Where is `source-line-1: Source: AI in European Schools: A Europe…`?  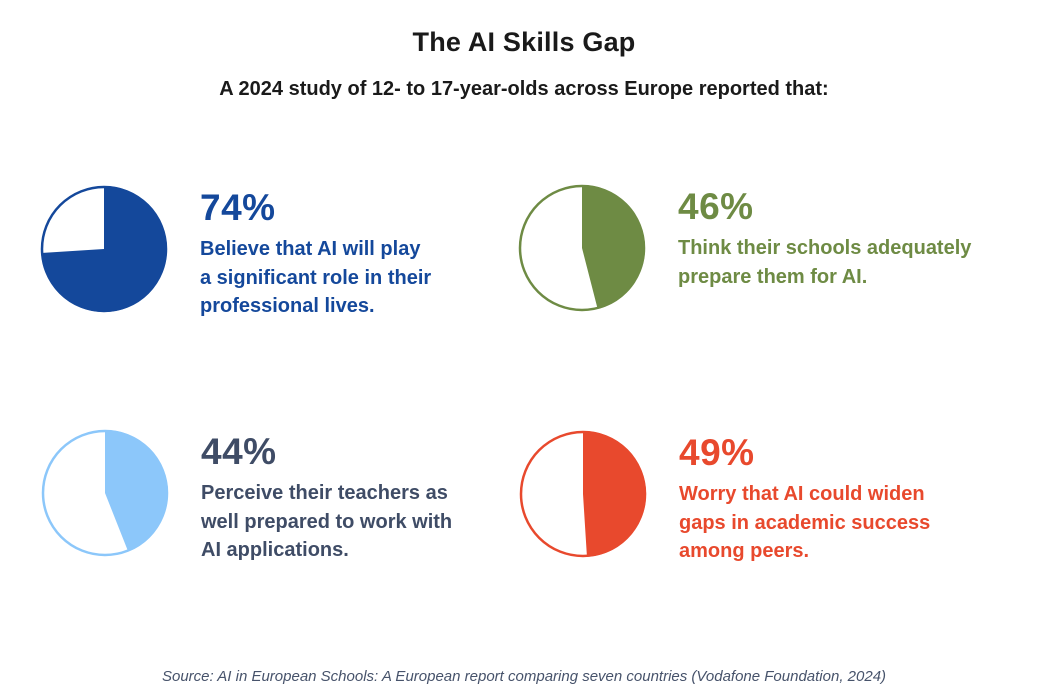 source-line-1: Source: AI in European Schools: A Europe… is located at coordinates (524, 676).